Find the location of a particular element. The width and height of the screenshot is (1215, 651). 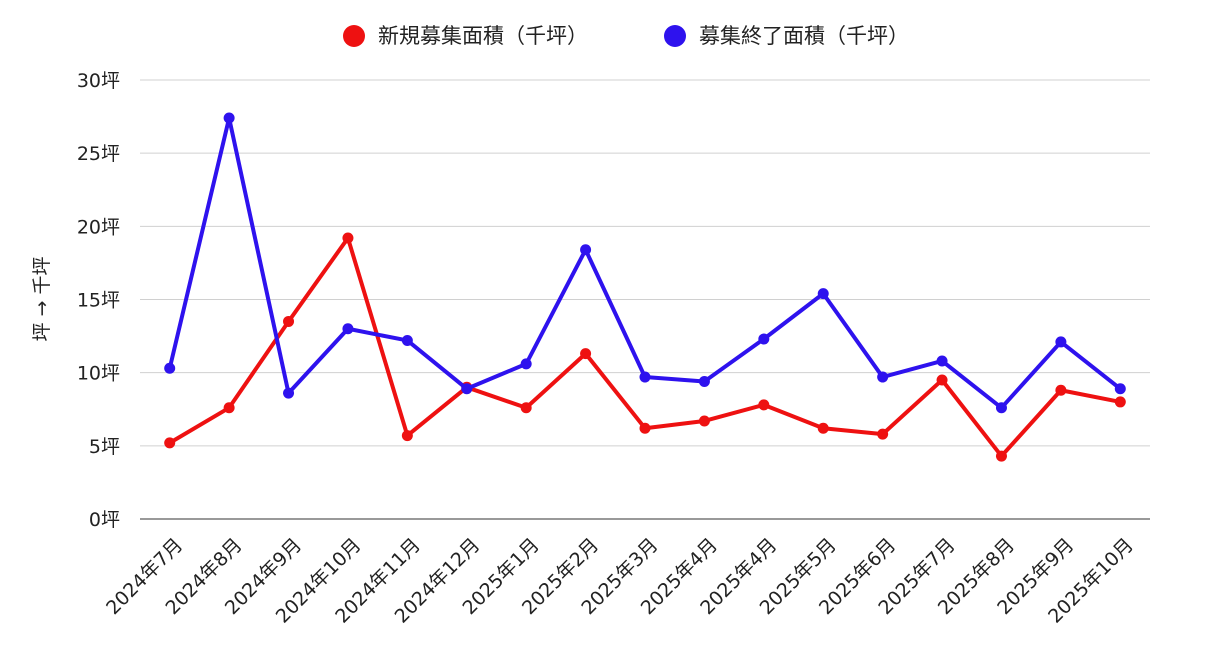

y-tick-label: 25坪 is located at coordinates (98, 154).